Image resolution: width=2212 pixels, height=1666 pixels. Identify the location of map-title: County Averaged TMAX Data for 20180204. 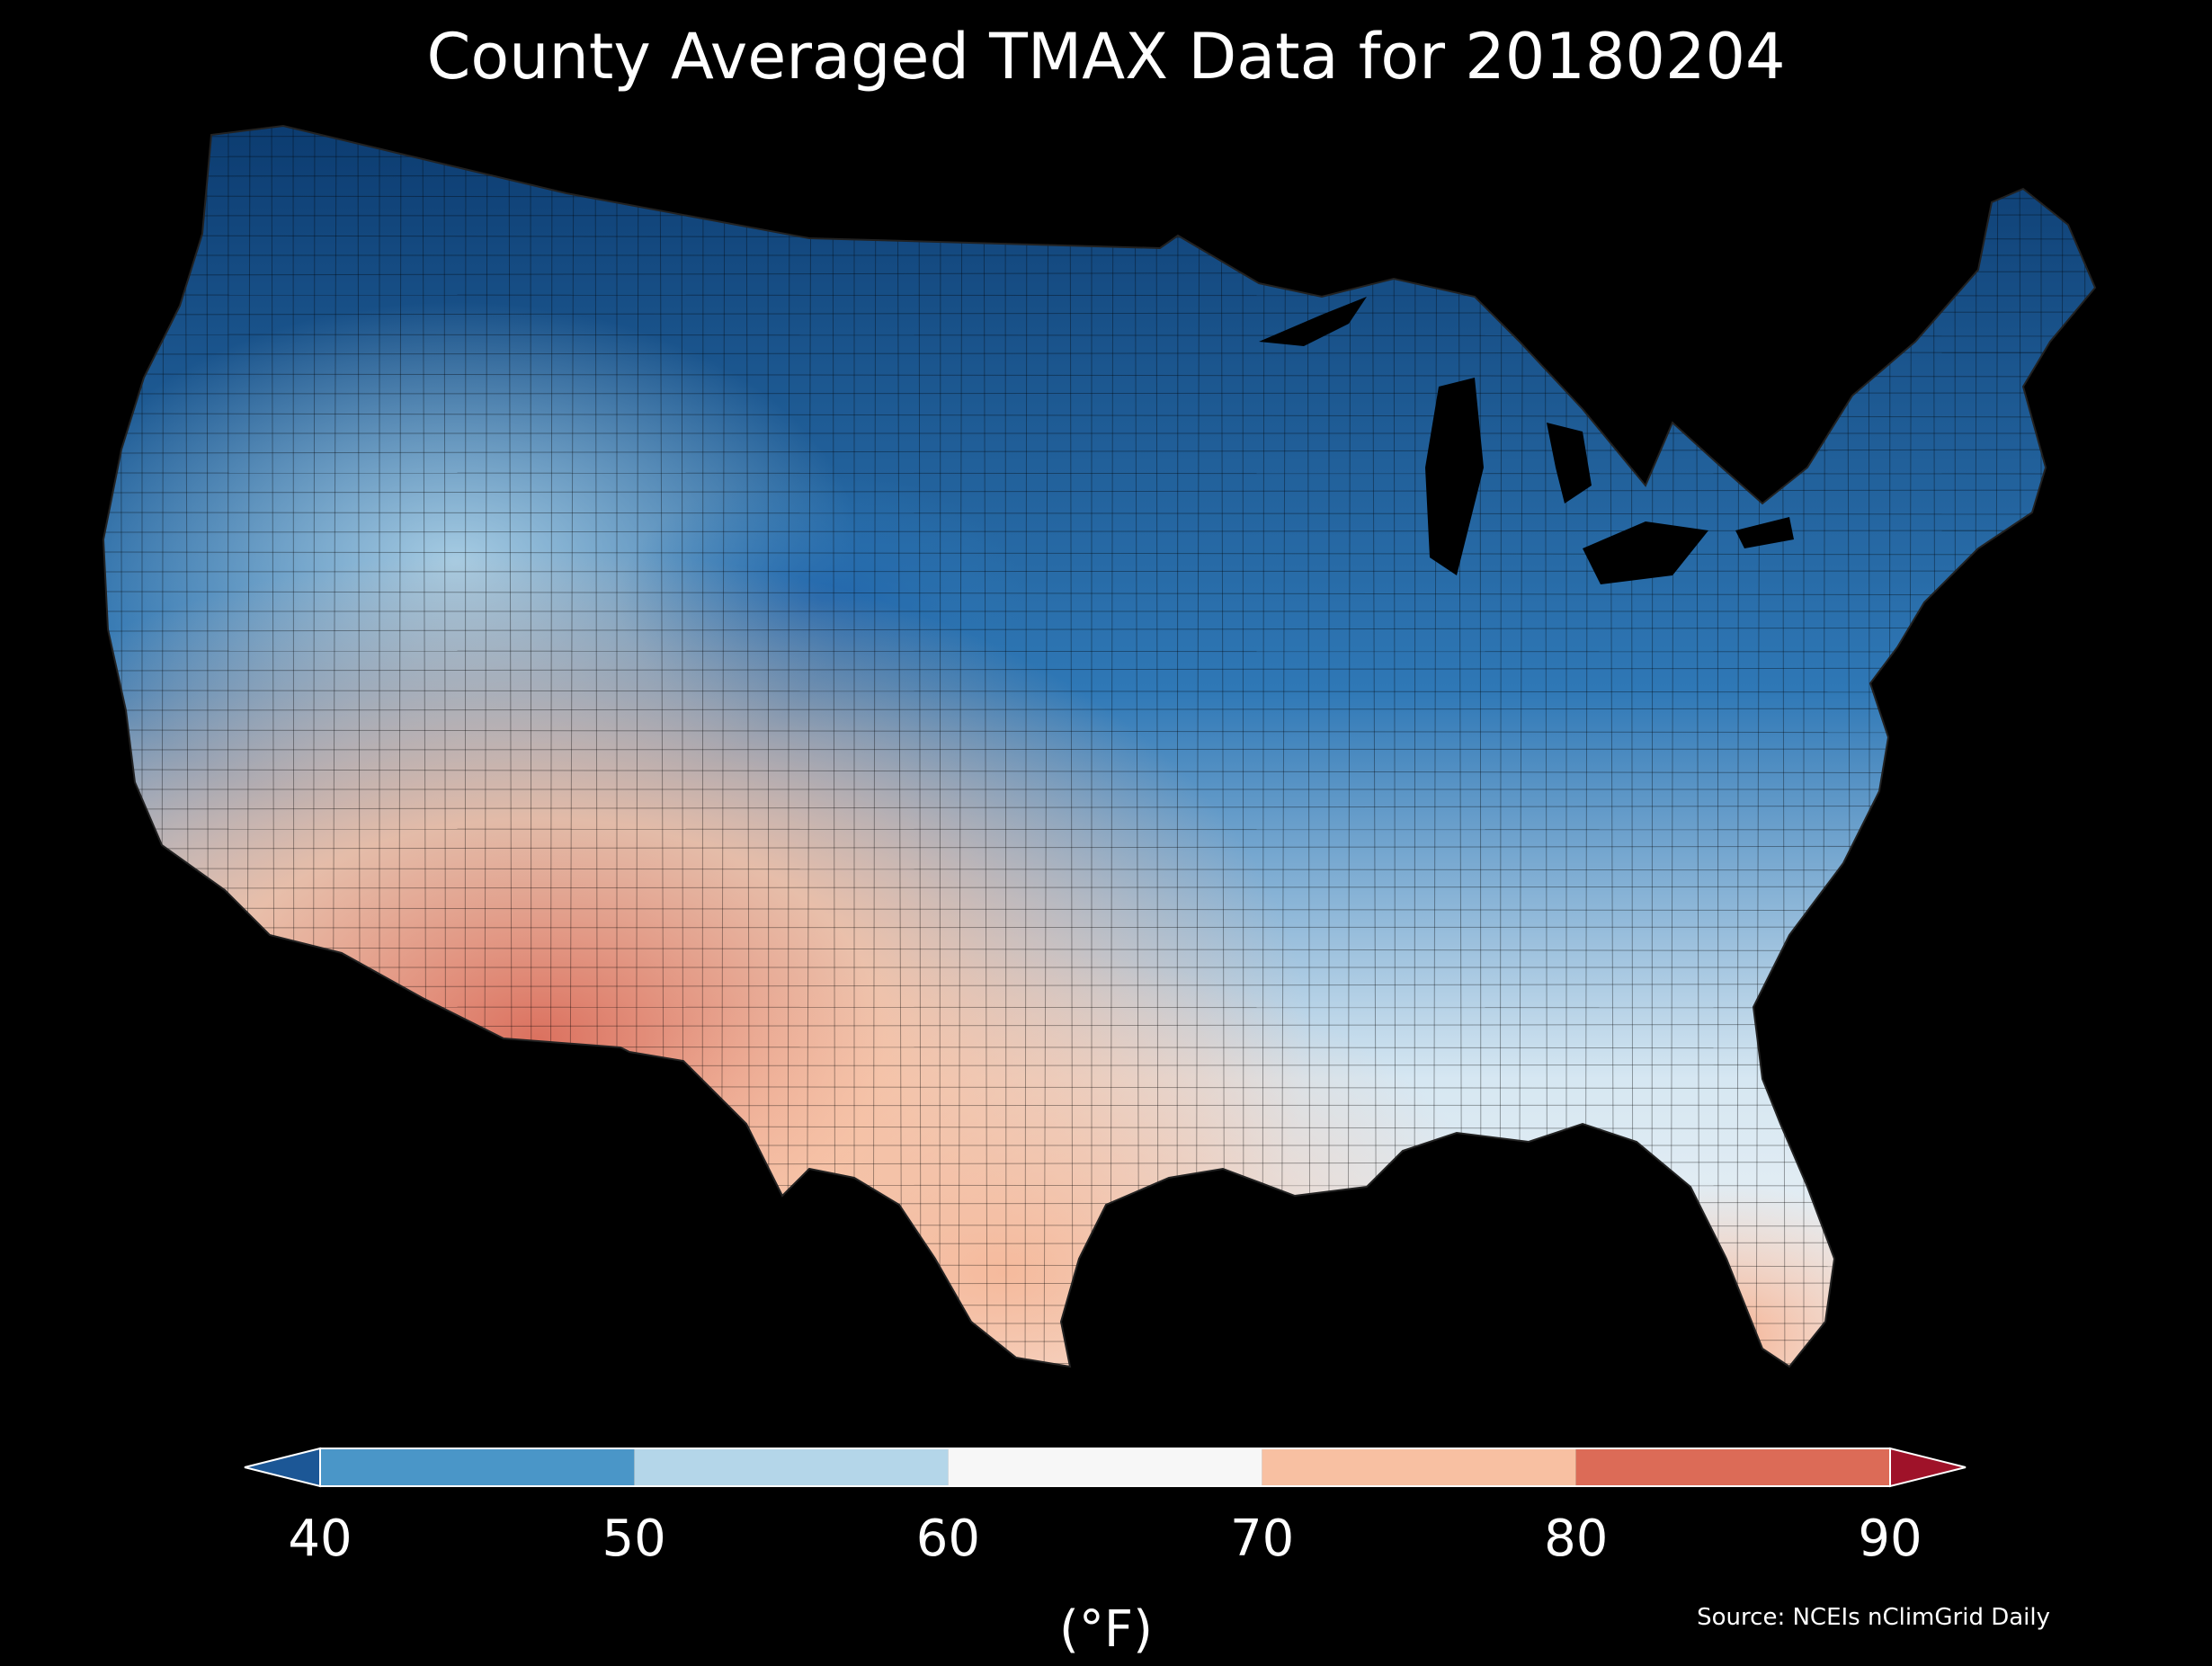
(1106, 57).